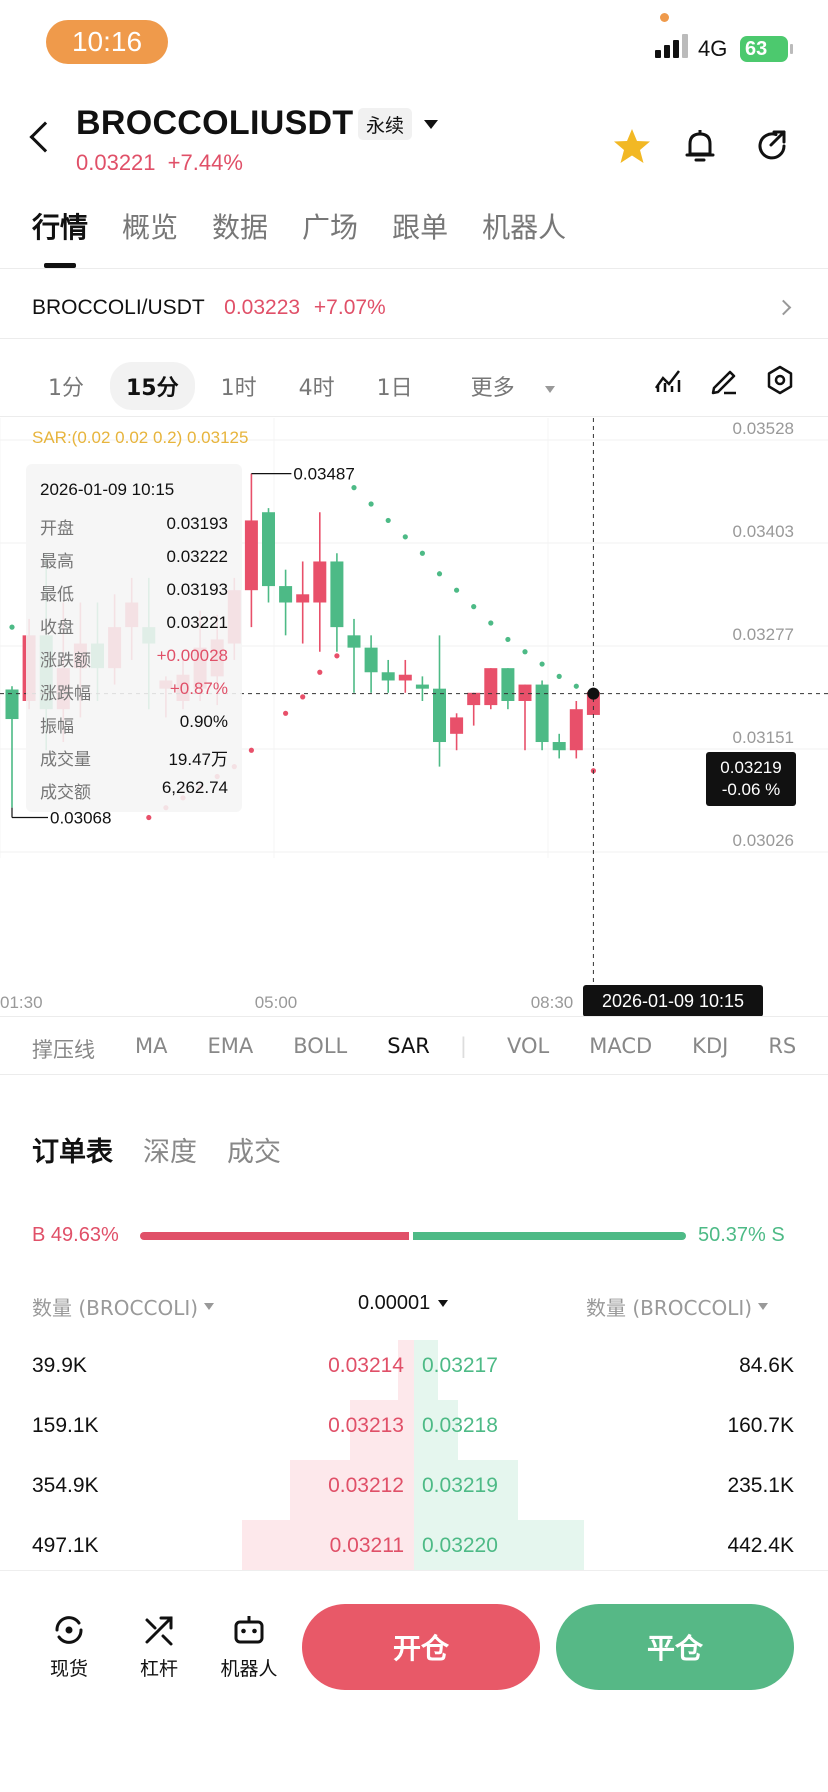  Describe the element at coordinates (783, 307) in the screenshot. I see `chevron-right-icon` at that location.